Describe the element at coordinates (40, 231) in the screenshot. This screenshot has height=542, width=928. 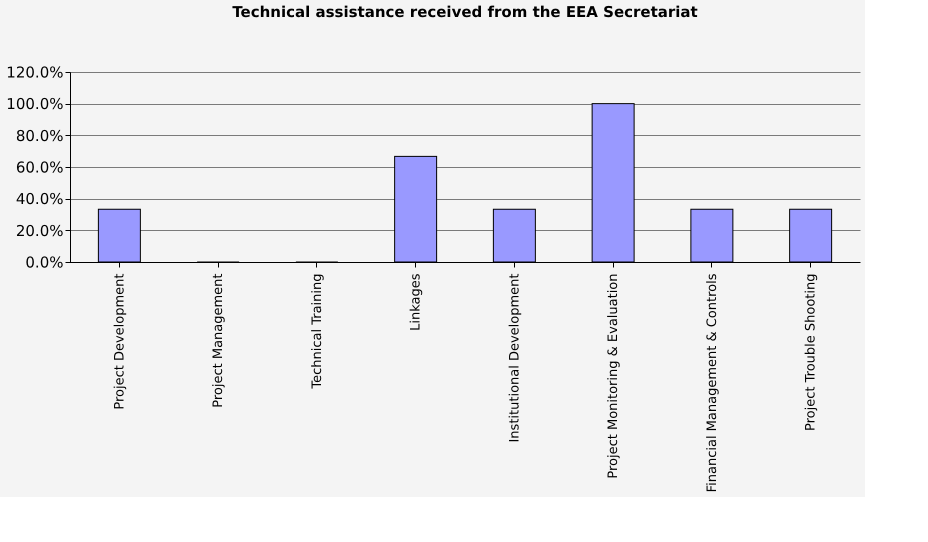
I see `y-tick-label: 20.0%` at that location.